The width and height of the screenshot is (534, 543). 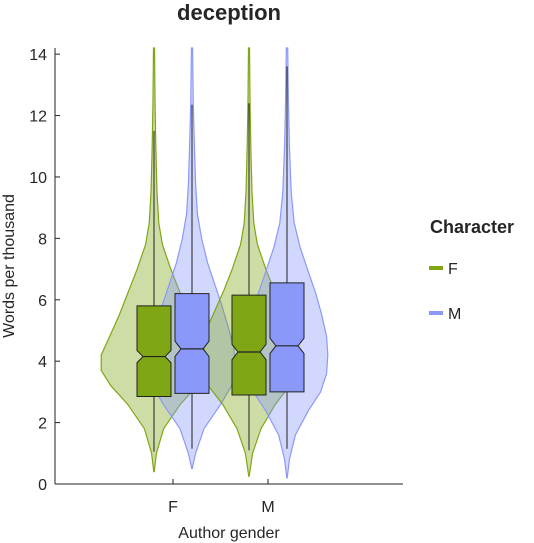 What do you see at coordinates (42, 301) in the screenshot?
I see `y-tick-label: 6` at bounding box center [42, 301].